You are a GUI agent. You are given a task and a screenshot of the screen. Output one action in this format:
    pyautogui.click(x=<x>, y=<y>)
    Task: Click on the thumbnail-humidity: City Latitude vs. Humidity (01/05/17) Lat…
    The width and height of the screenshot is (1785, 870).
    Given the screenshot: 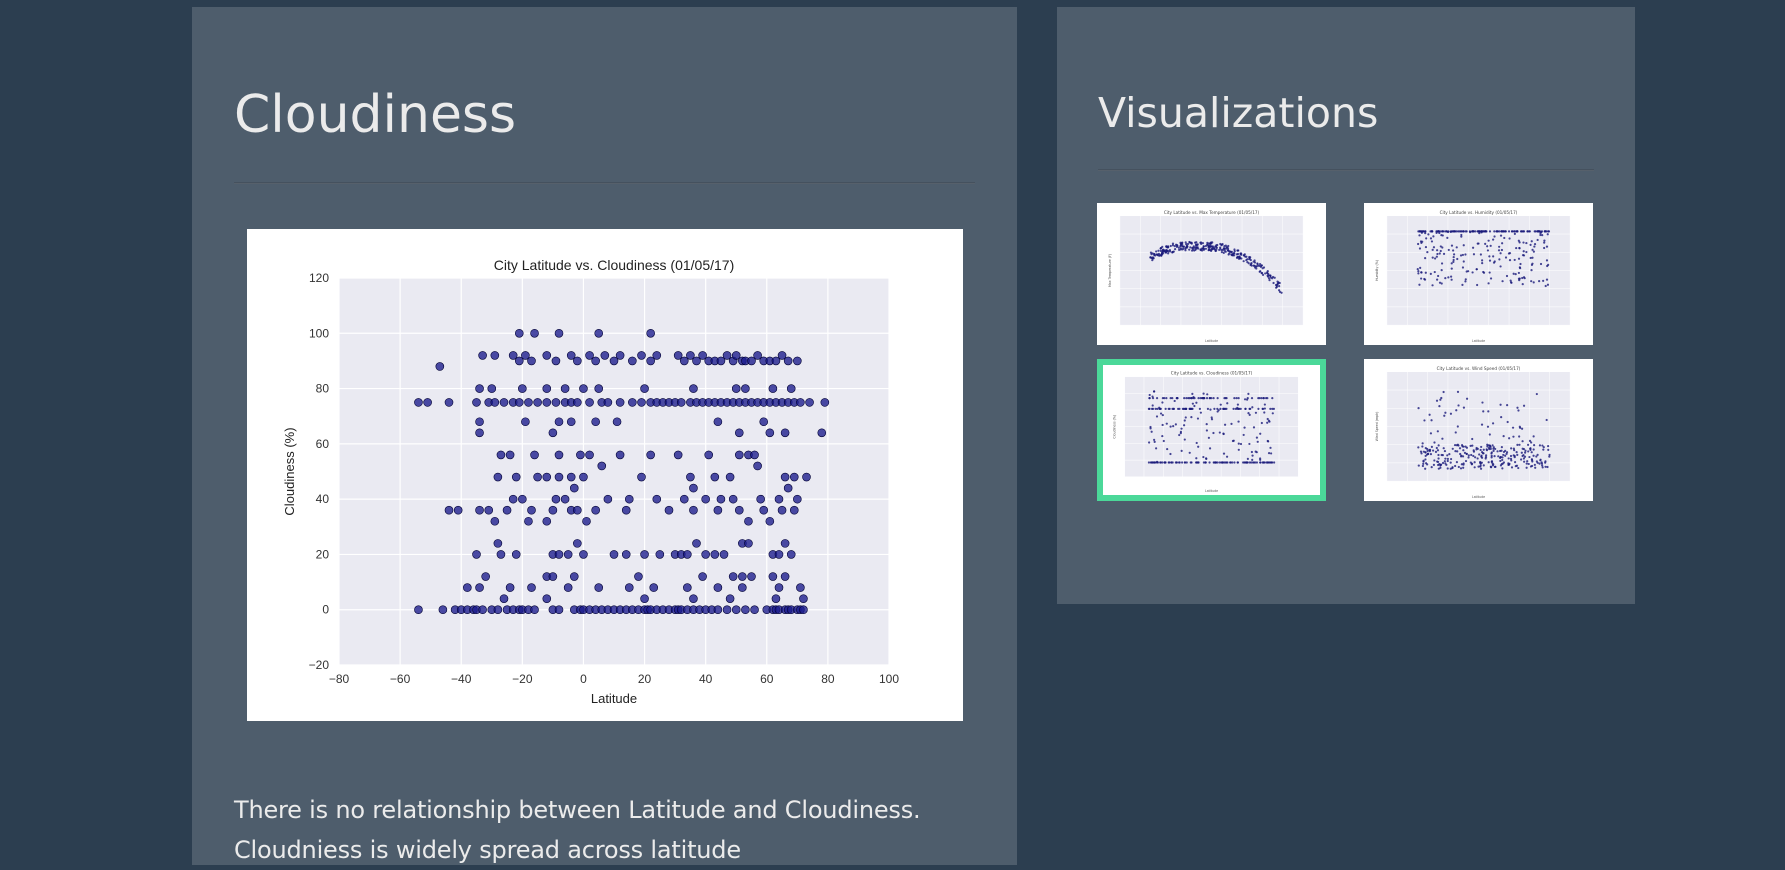 What is the action you would take?
    pyautogui.click(x=1478, y=274)
    